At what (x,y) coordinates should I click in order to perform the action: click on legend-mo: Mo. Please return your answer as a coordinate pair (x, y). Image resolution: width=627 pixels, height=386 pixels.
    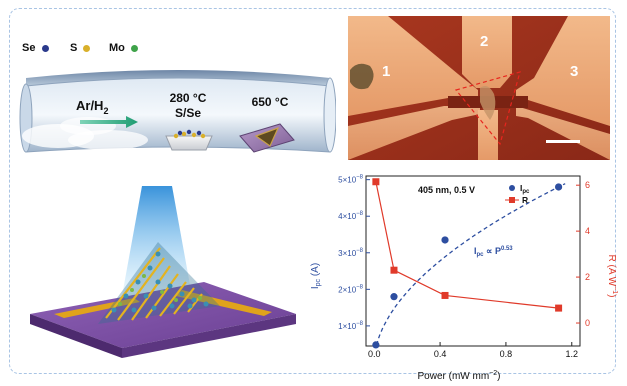
    Looking at the image, I should click on (123, 48).